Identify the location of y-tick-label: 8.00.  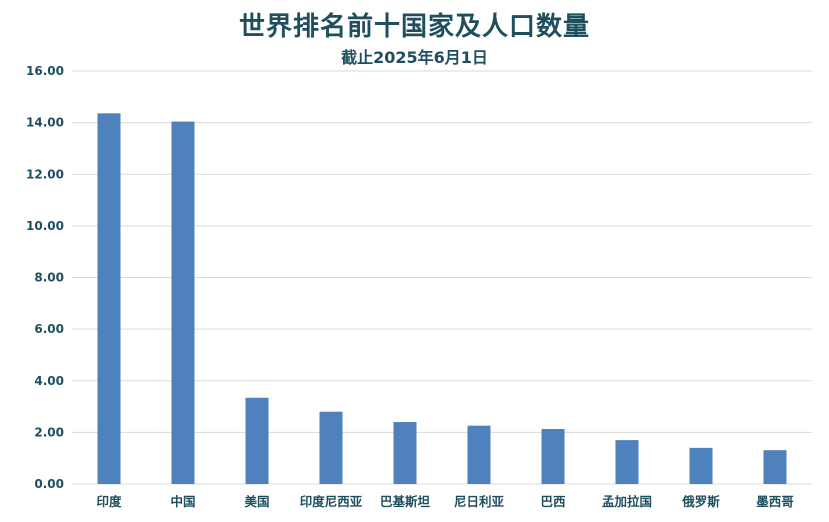
(49, 278).